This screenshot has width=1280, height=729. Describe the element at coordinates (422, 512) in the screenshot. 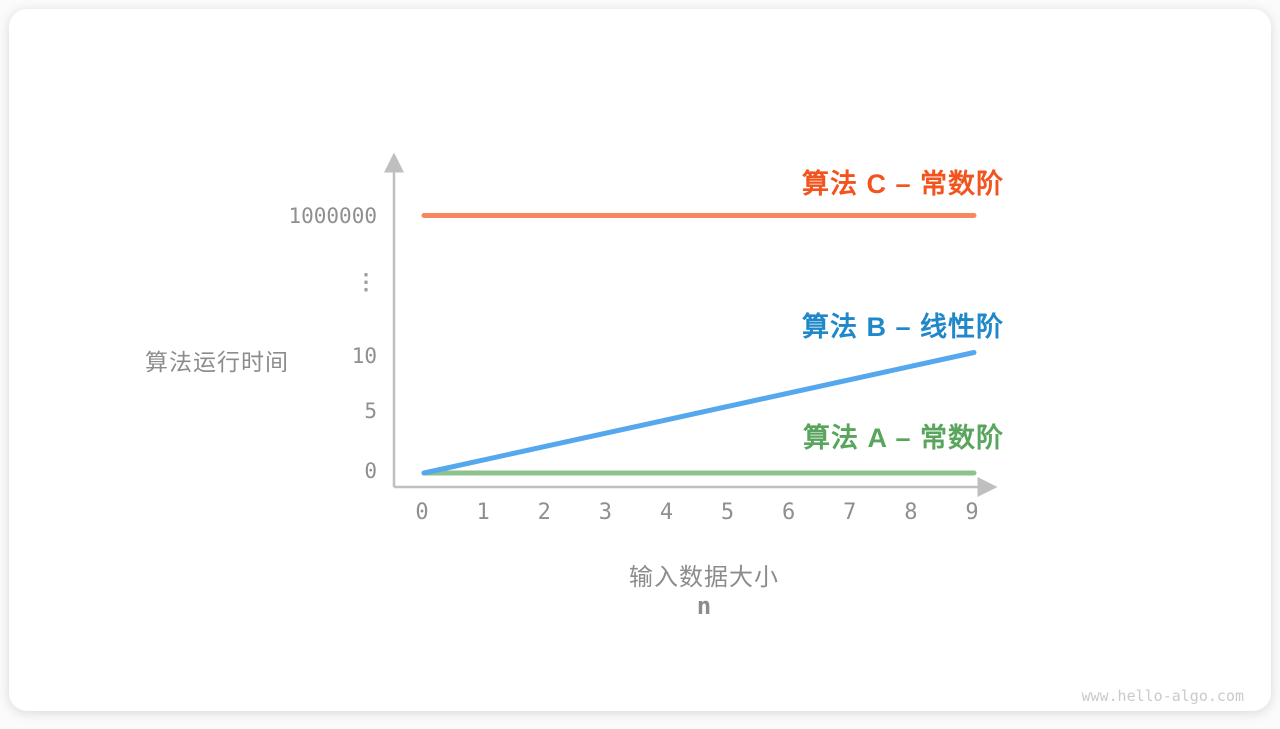

I see `x-tick-label: 0` at that location.